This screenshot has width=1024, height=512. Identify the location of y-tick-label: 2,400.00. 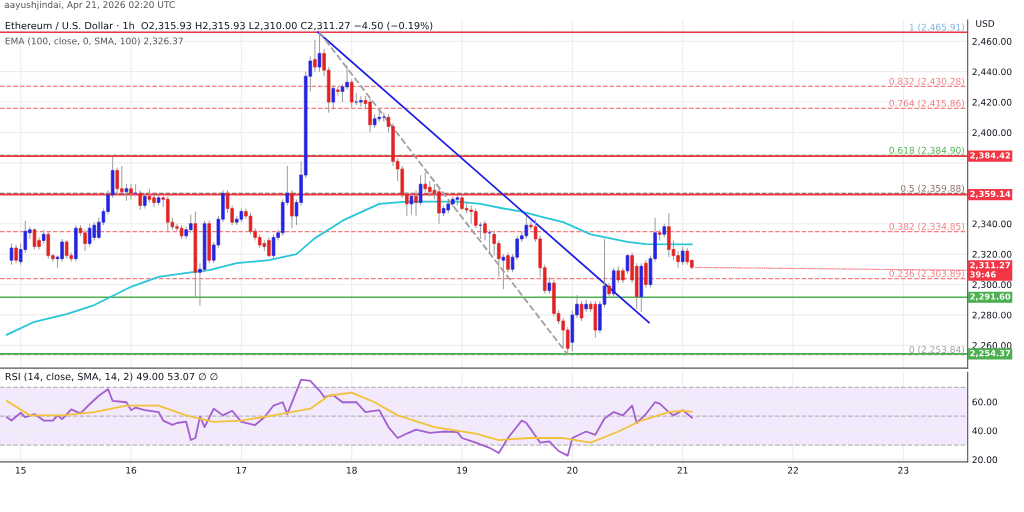
(992, 133).